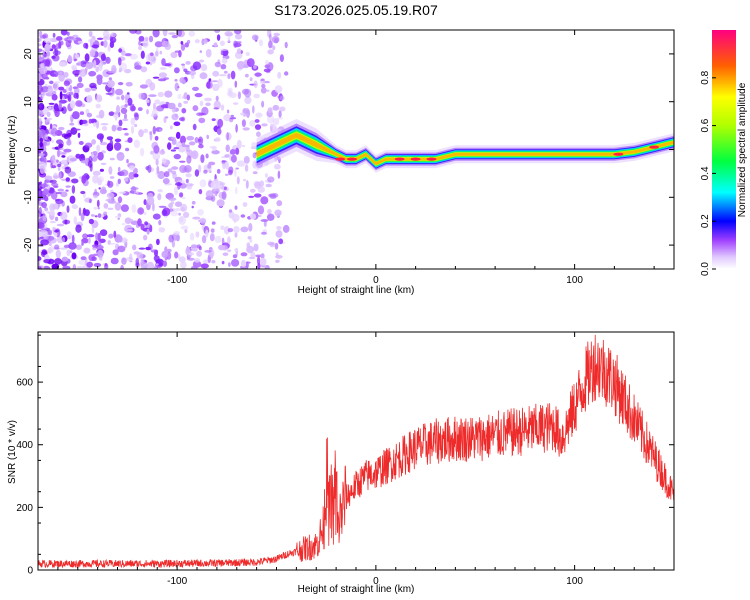 Image resolution: width=750 pixels, height=600 pixels. What do you see at coordinates (724, 149) in the screenshot?
I see `colorbar-gradient` at bounding box center [724, 149].